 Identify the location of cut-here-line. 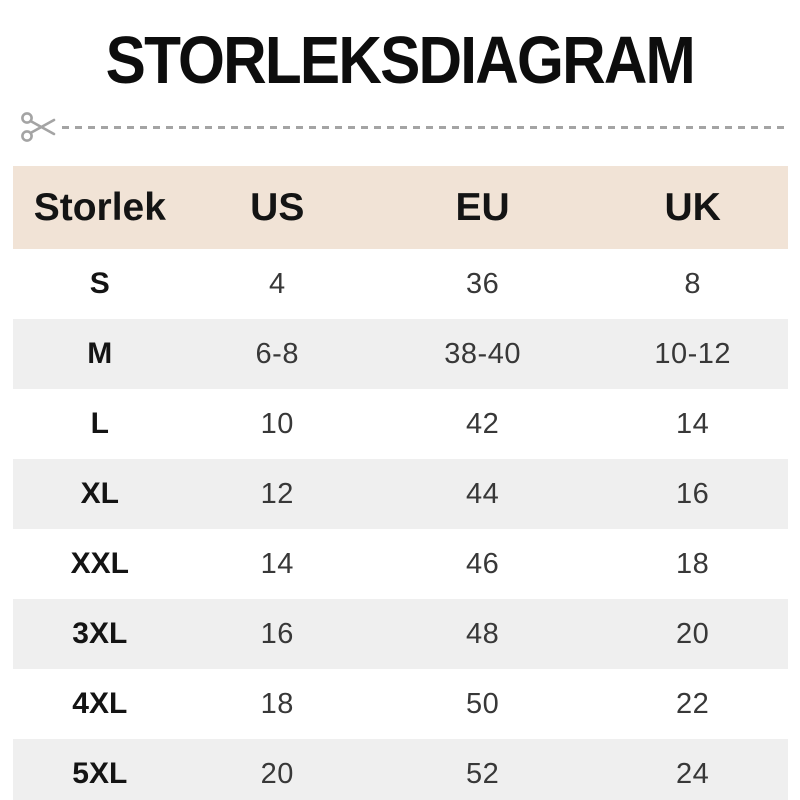
(404, 127).